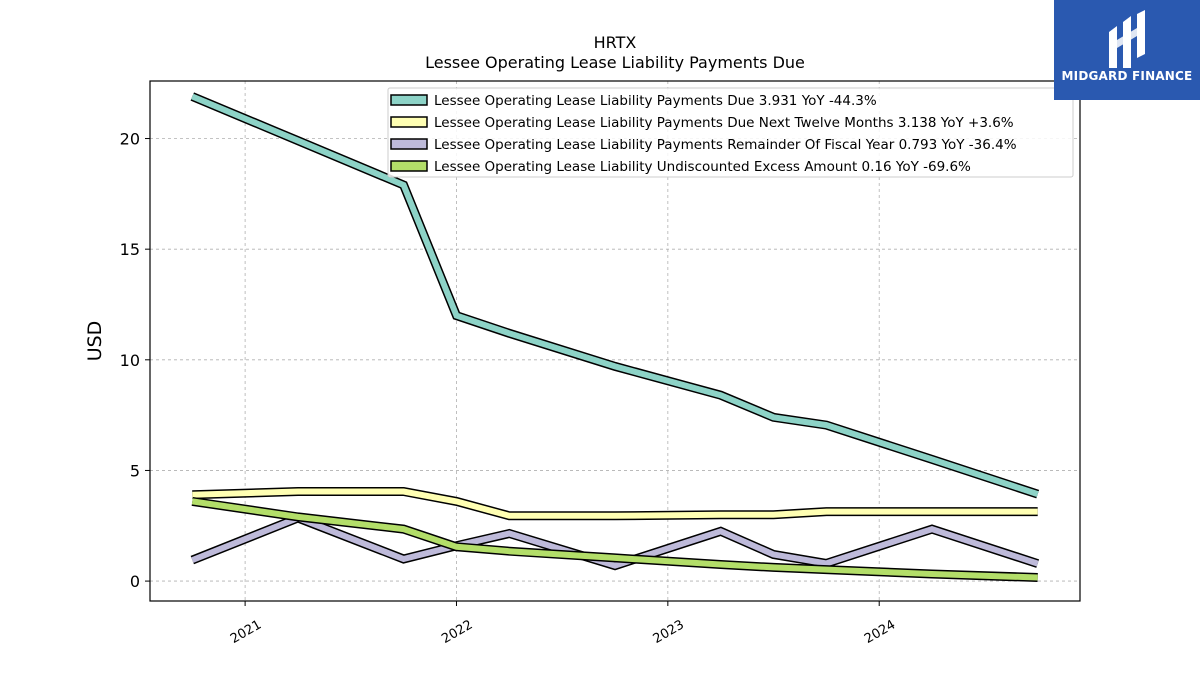 The height and width of the screenshot is (675, 1200). Describe the element at coordinates (1127, 76) in the screenshot. I see `brand-name: MIDGARD FINANCE` at that location.